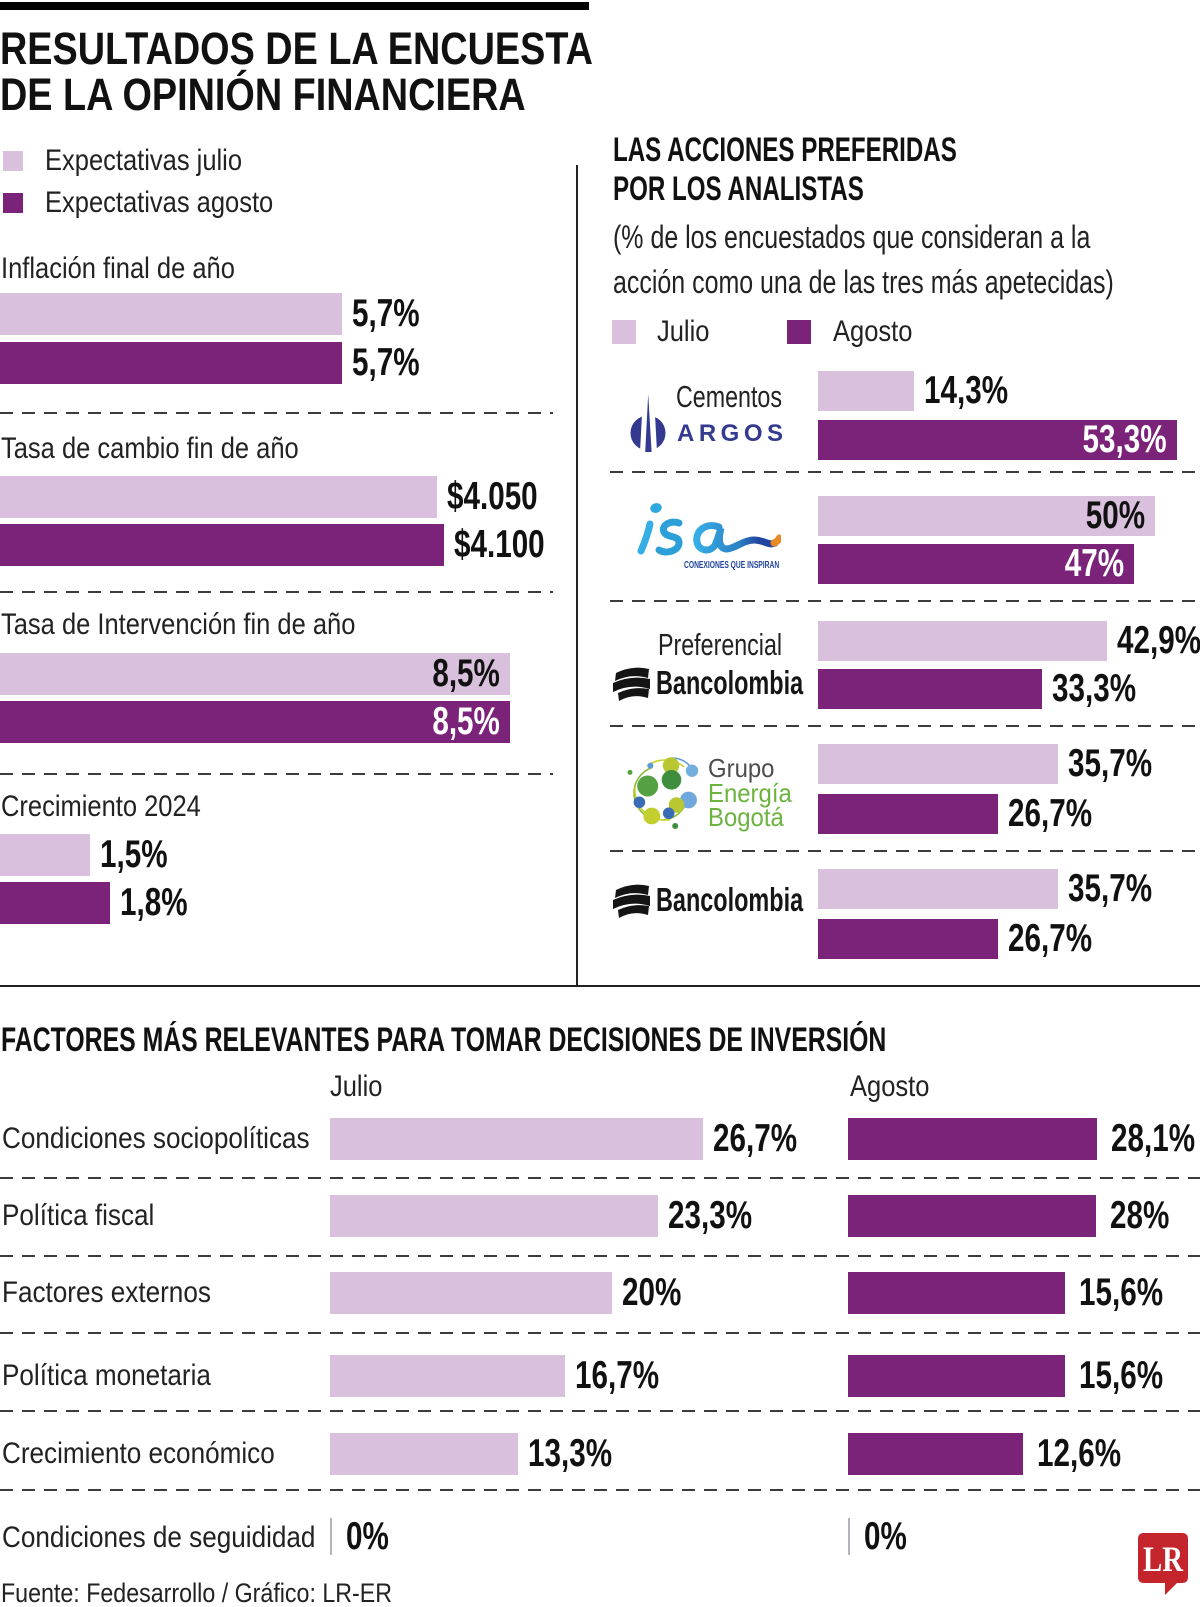 The image size is (1200, 1607). Describe the element at coordinates (966, 390) in the screenshot. I see `scaled-text: 14,3%` at that location.